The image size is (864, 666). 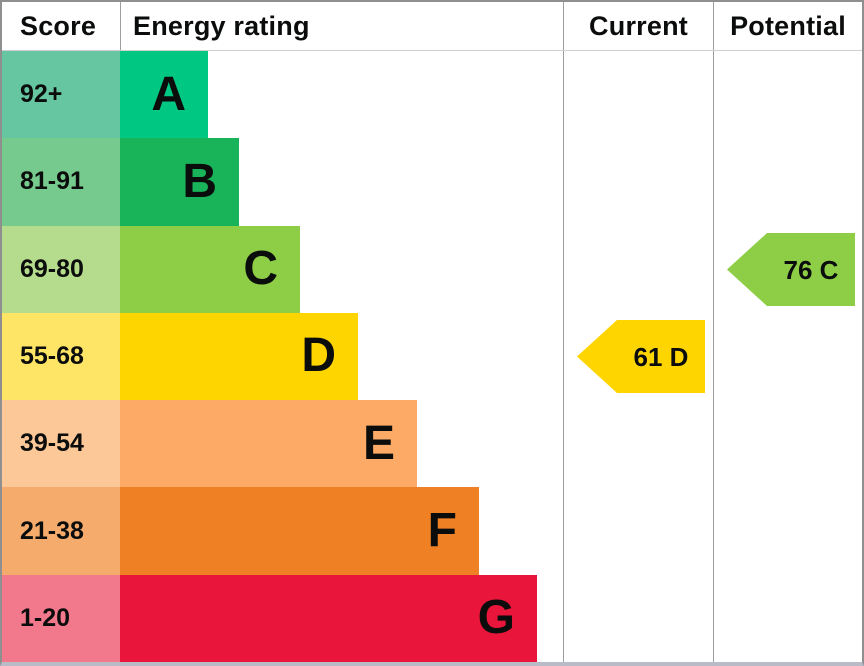 What do you see at coordinates (378, 443) in the screenshot?
I see `grade-letter: E` at bounding box center [378, 443].